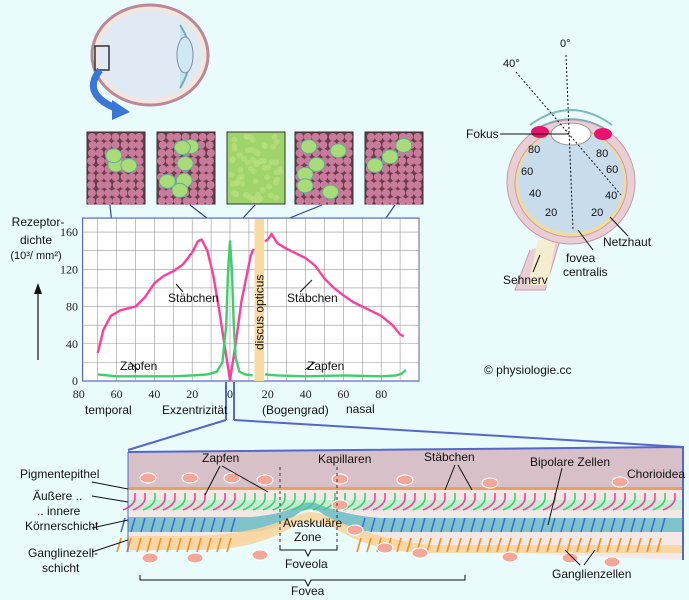 This screenshot has width=689, height=600. What do you see at coordinates (195, 410) in the screenshot?
I see `x-axis-label: Exzentrizität` at bounding box center [195, 410].